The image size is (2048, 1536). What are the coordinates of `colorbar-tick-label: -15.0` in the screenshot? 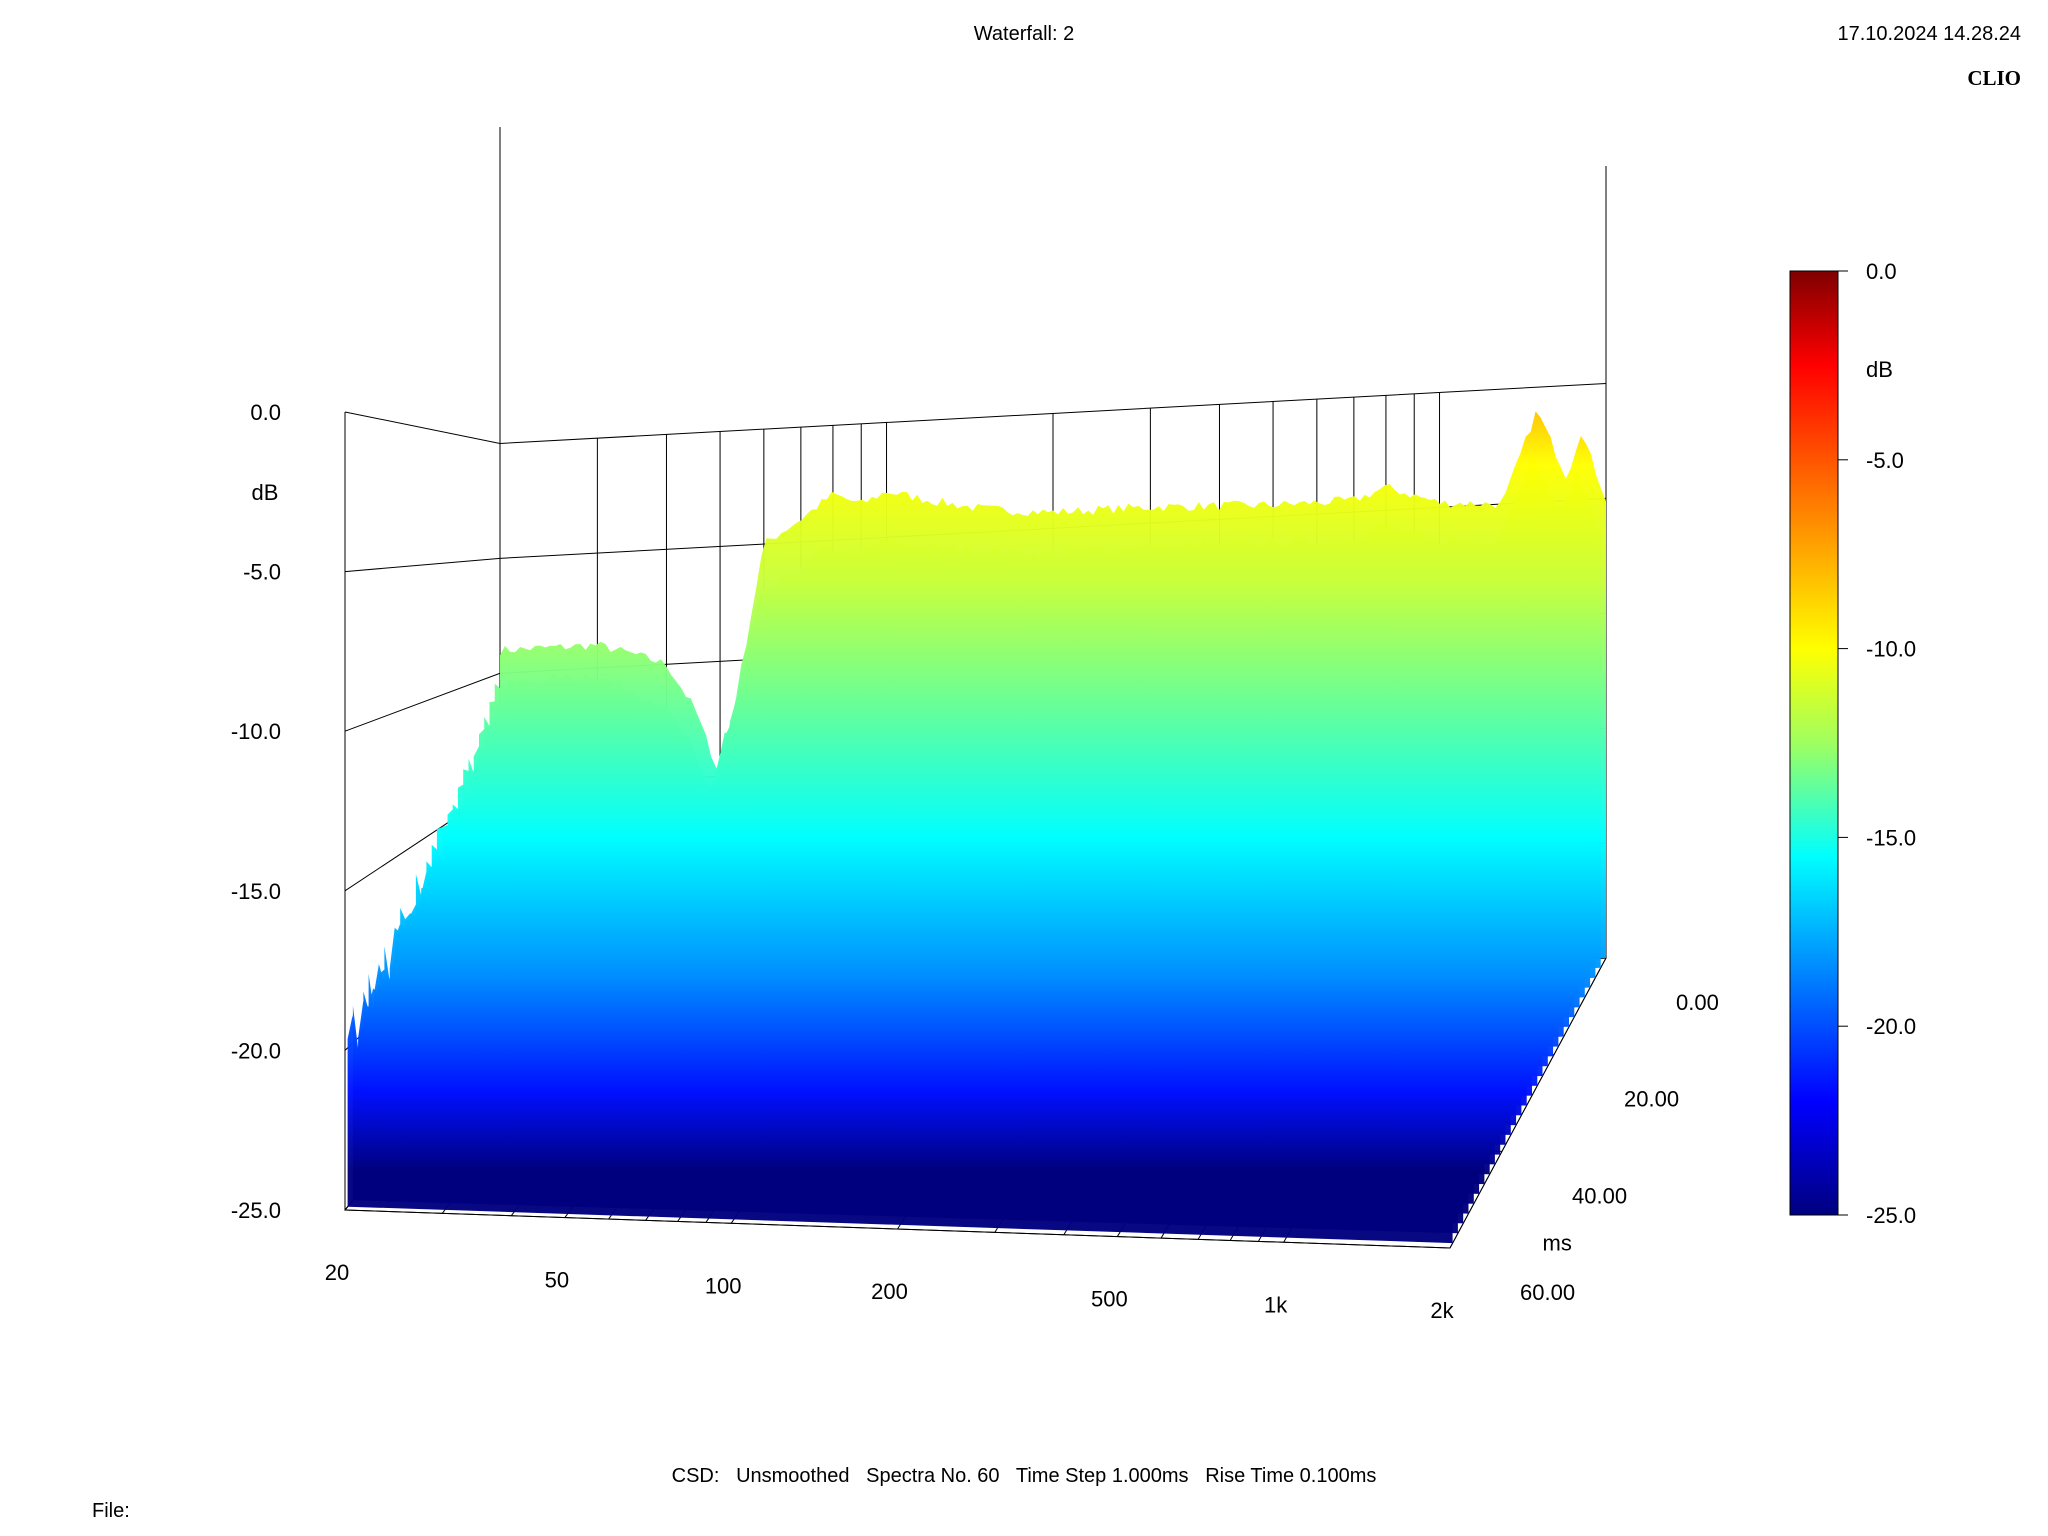 It's located at (1891, 837).